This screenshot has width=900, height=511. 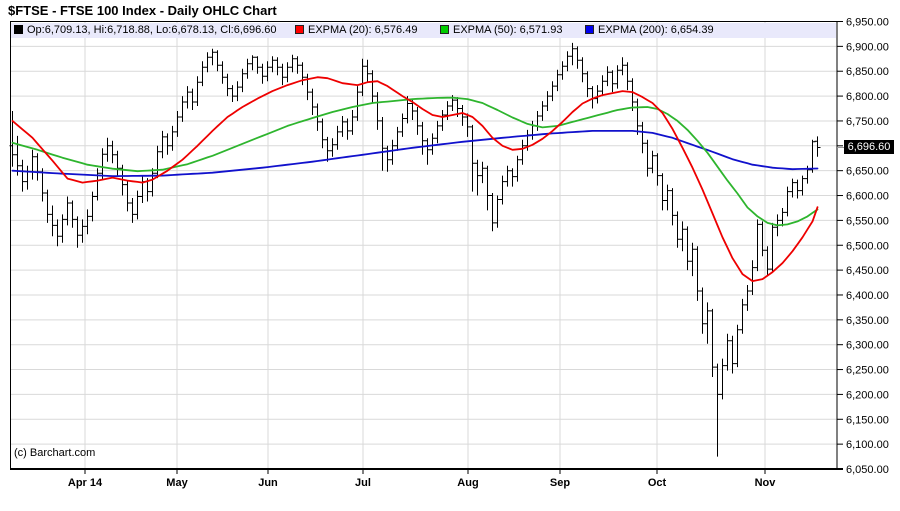 I want to click on y-axis-label: 6,150.00, so click(x=867, y=420).